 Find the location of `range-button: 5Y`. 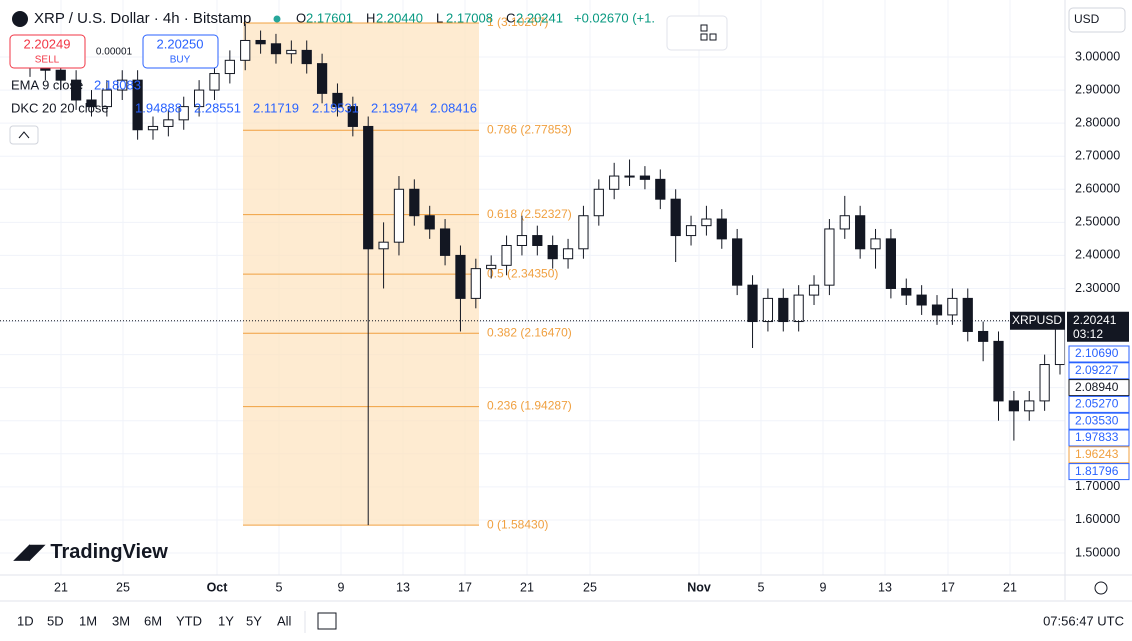

range-button: 5Y is located at coordinates (254, 620).